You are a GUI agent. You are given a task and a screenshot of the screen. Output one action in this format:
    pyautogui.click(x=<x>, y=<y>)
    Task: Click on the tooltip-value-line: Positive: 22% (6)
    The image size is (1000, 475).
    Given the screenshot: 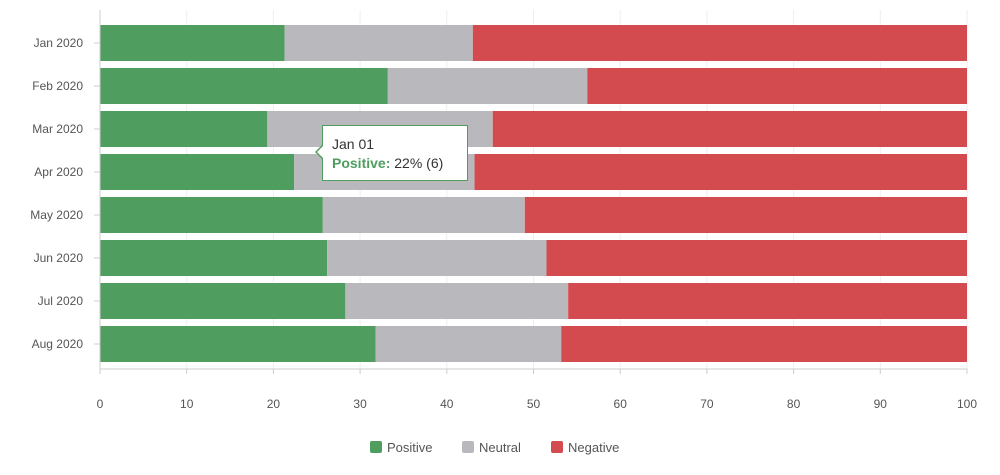 What is the action you would take?
    pyautogui.click(x=399, y=163)
    